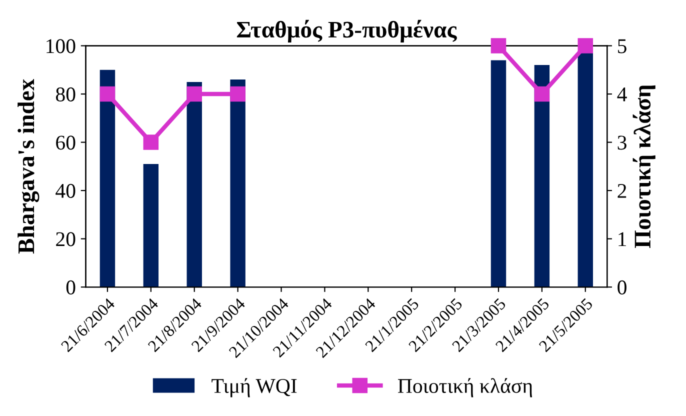 The image size is (686, 416). I want to click on y-tick-label: 20, so click(66, 239).